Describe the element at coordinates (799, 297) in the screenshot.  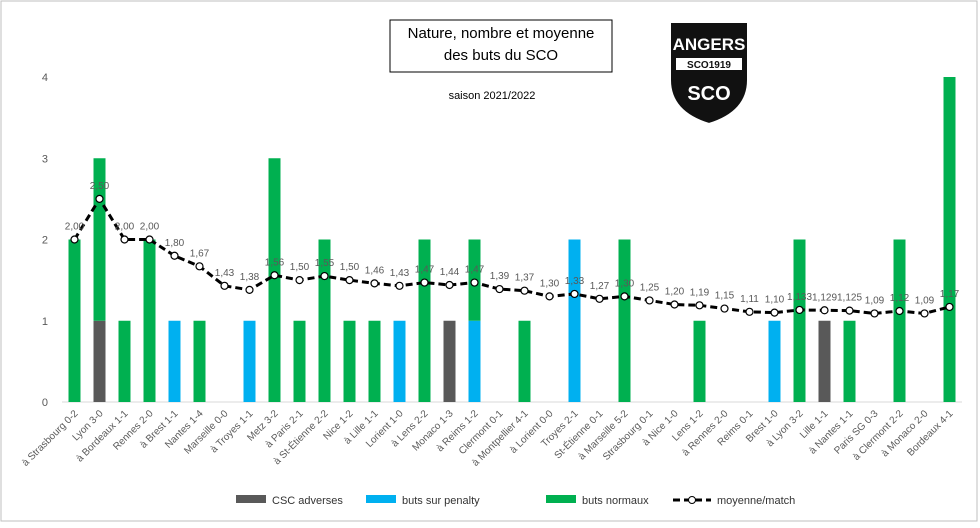
I see `data-label: 1,133` at that location.